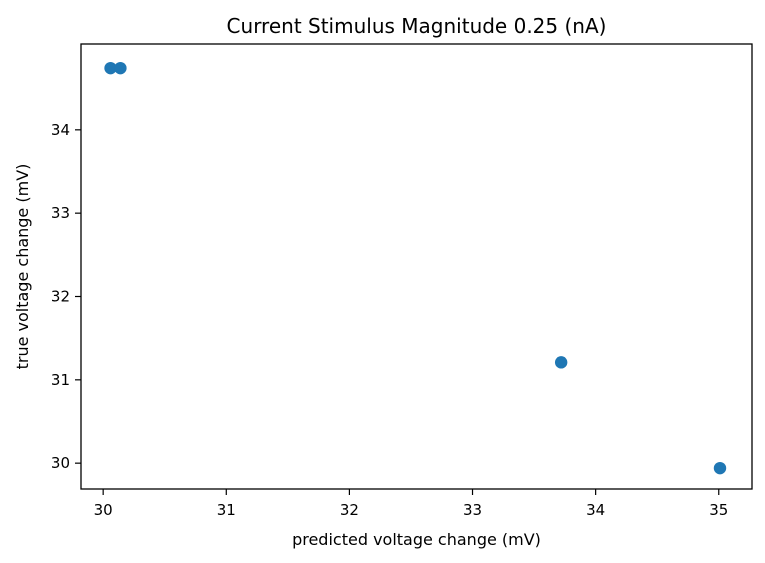 This screenshot has width=765, height=563. I want to click on y-tick-label: 32, so click(60, 297).